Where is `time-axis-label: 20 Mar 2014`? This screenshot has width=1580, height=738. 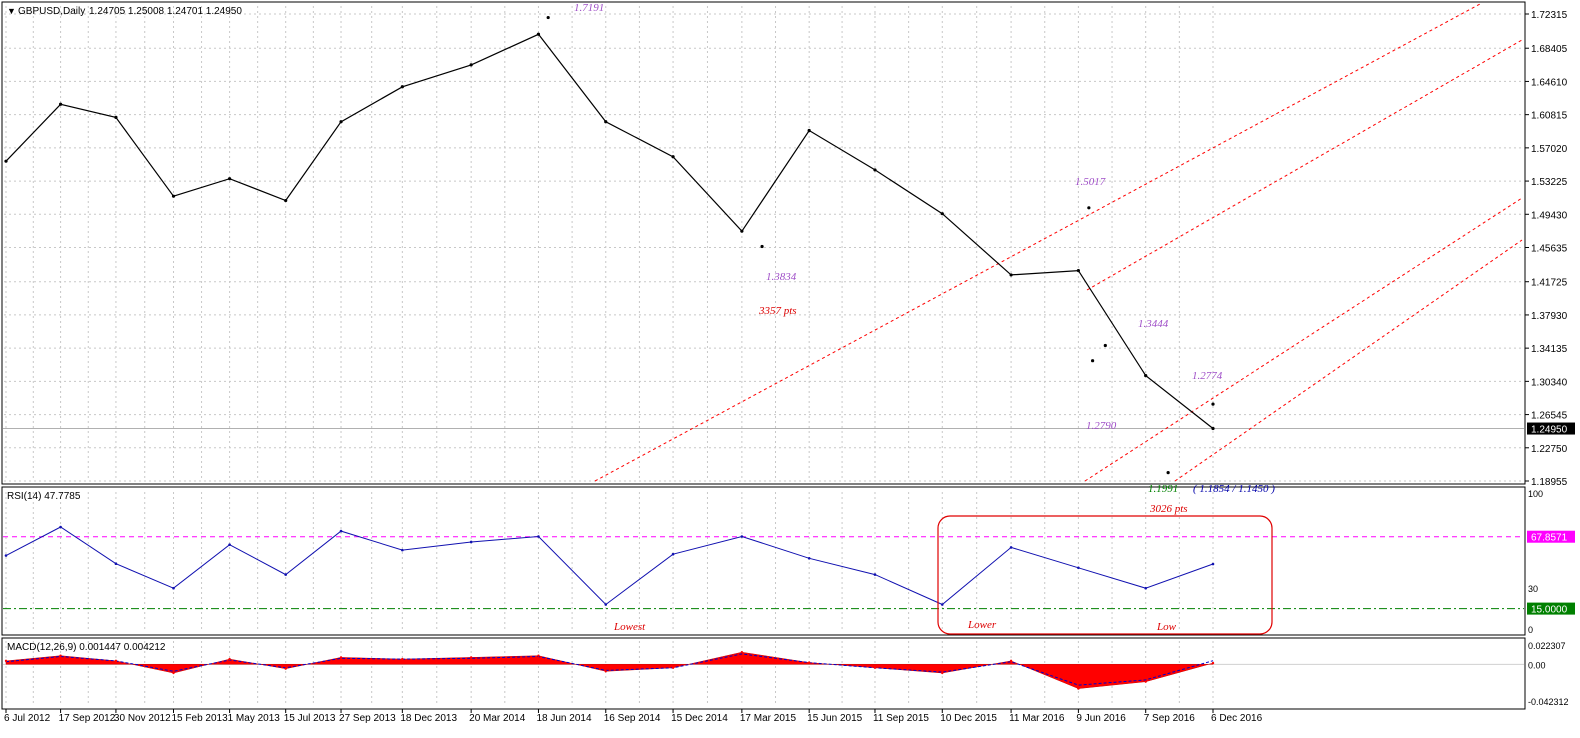 time-axis-label: 20 Mar 2014 is located at coordinates (497, 718).